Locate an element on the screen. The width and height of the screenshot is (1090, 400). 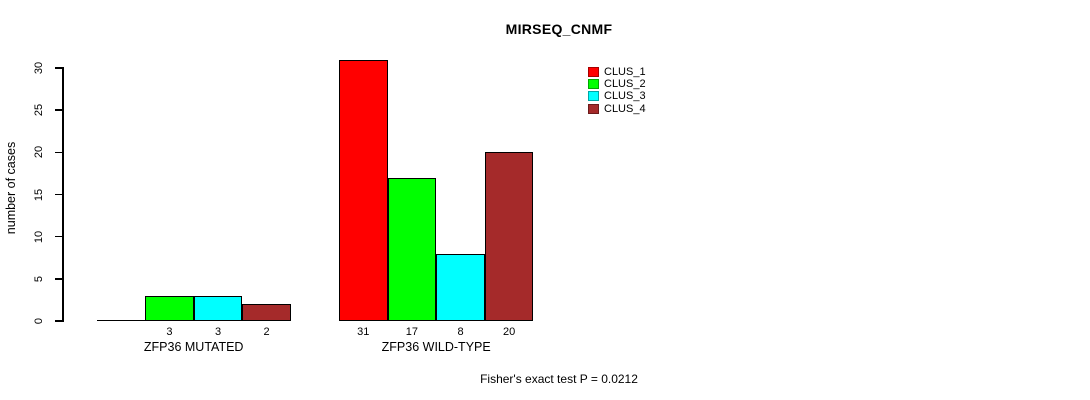
chart-title: MIRSEQ_CNMF is located at coordinates (559, 29).